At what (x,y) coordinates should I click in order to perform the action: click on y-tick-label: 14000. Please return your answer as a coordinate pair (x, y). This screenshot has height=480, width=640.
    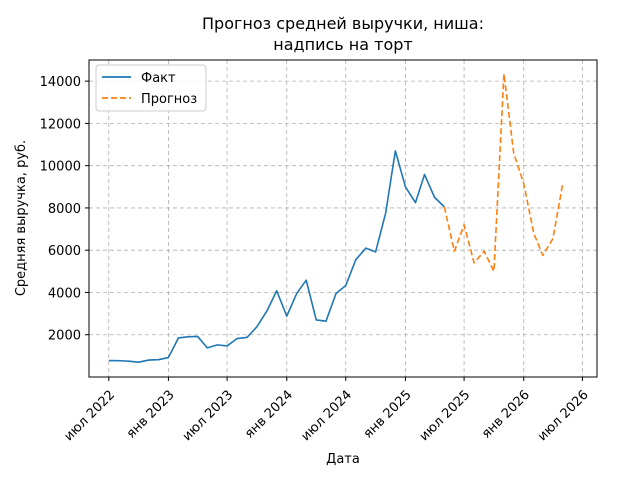
    Looking at the image, I should click on (60, 82).